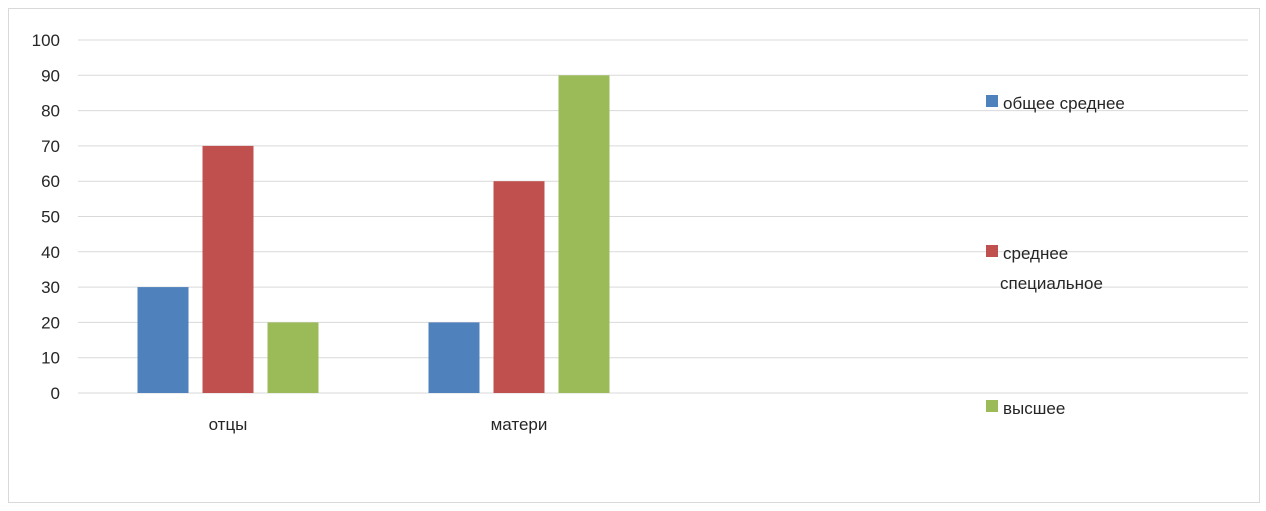 Image resolution: width=1266 pixels, height=511 pixels. I want to click on y-tick-label: 80, so click(50, 111).